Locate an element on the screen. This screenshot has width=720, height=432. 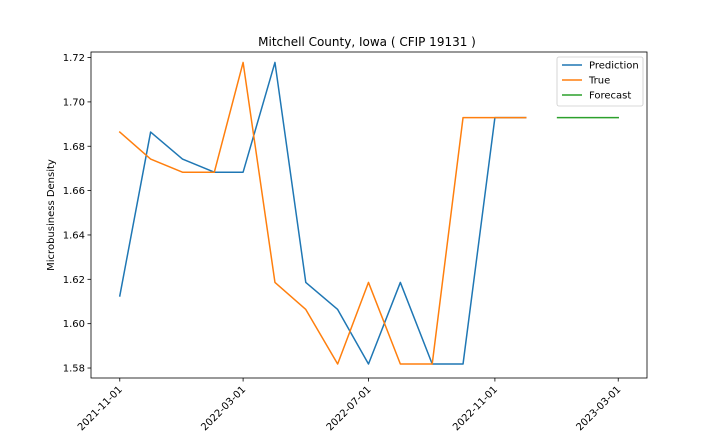
x-tick-label: 2022-07-01 is located at coordinates (349, 408).